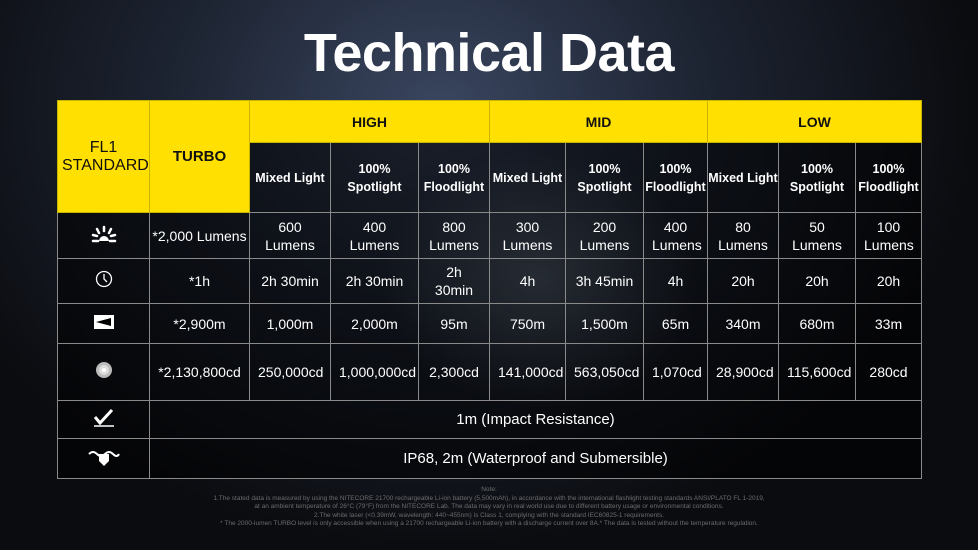  Describe the element at coordinates (817, 323) in the screenshot. I see `value-cell: 680m` at that location.